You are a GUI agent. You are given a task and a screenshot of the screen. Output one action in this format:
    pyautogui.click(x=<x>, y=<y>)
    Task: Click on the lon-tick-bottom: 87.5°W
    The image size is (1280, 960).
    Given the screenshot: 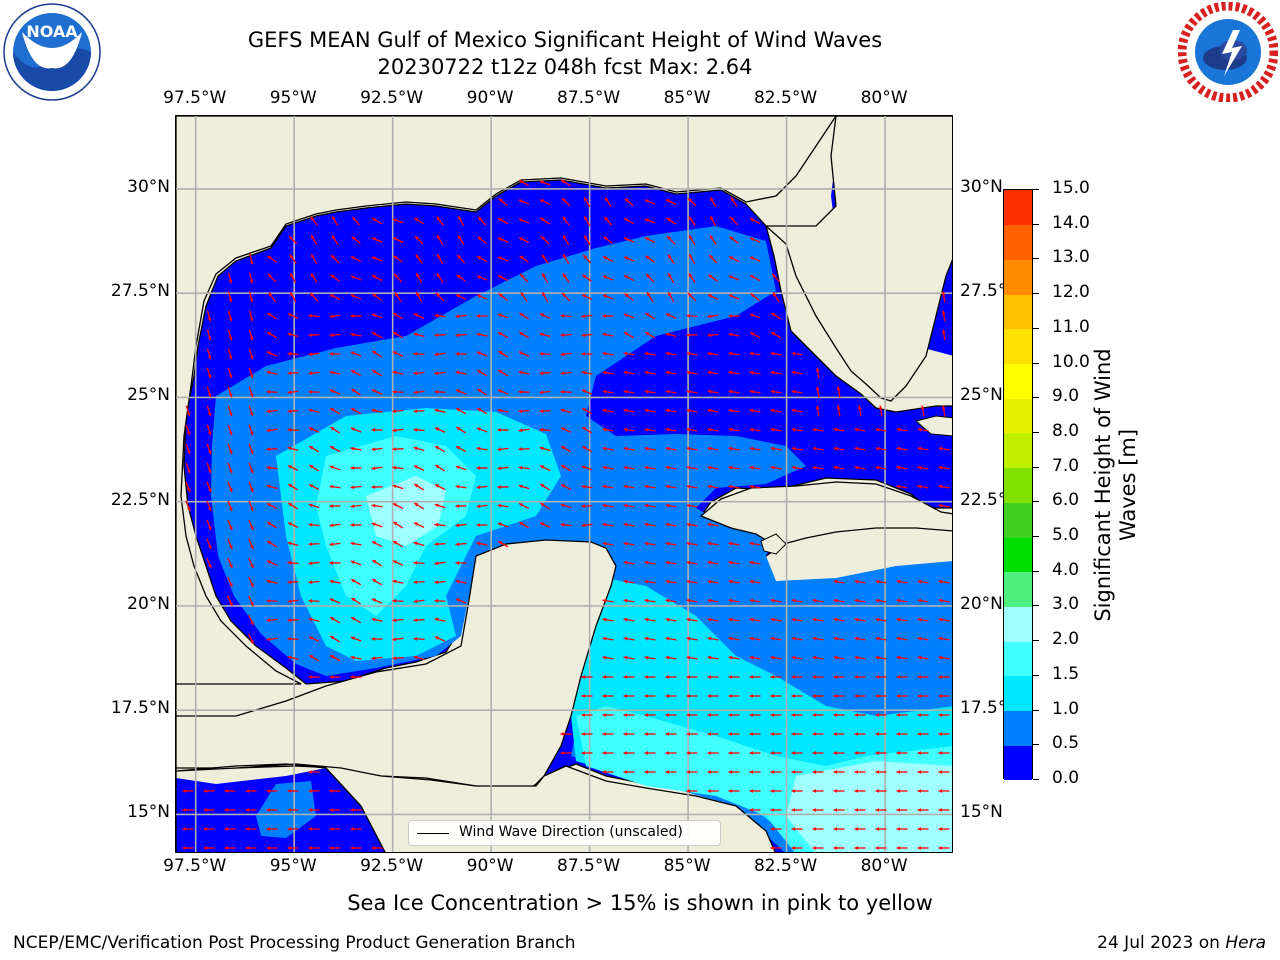 What is the action you would take?
    pyautogui.click(x=589, y=866)
    